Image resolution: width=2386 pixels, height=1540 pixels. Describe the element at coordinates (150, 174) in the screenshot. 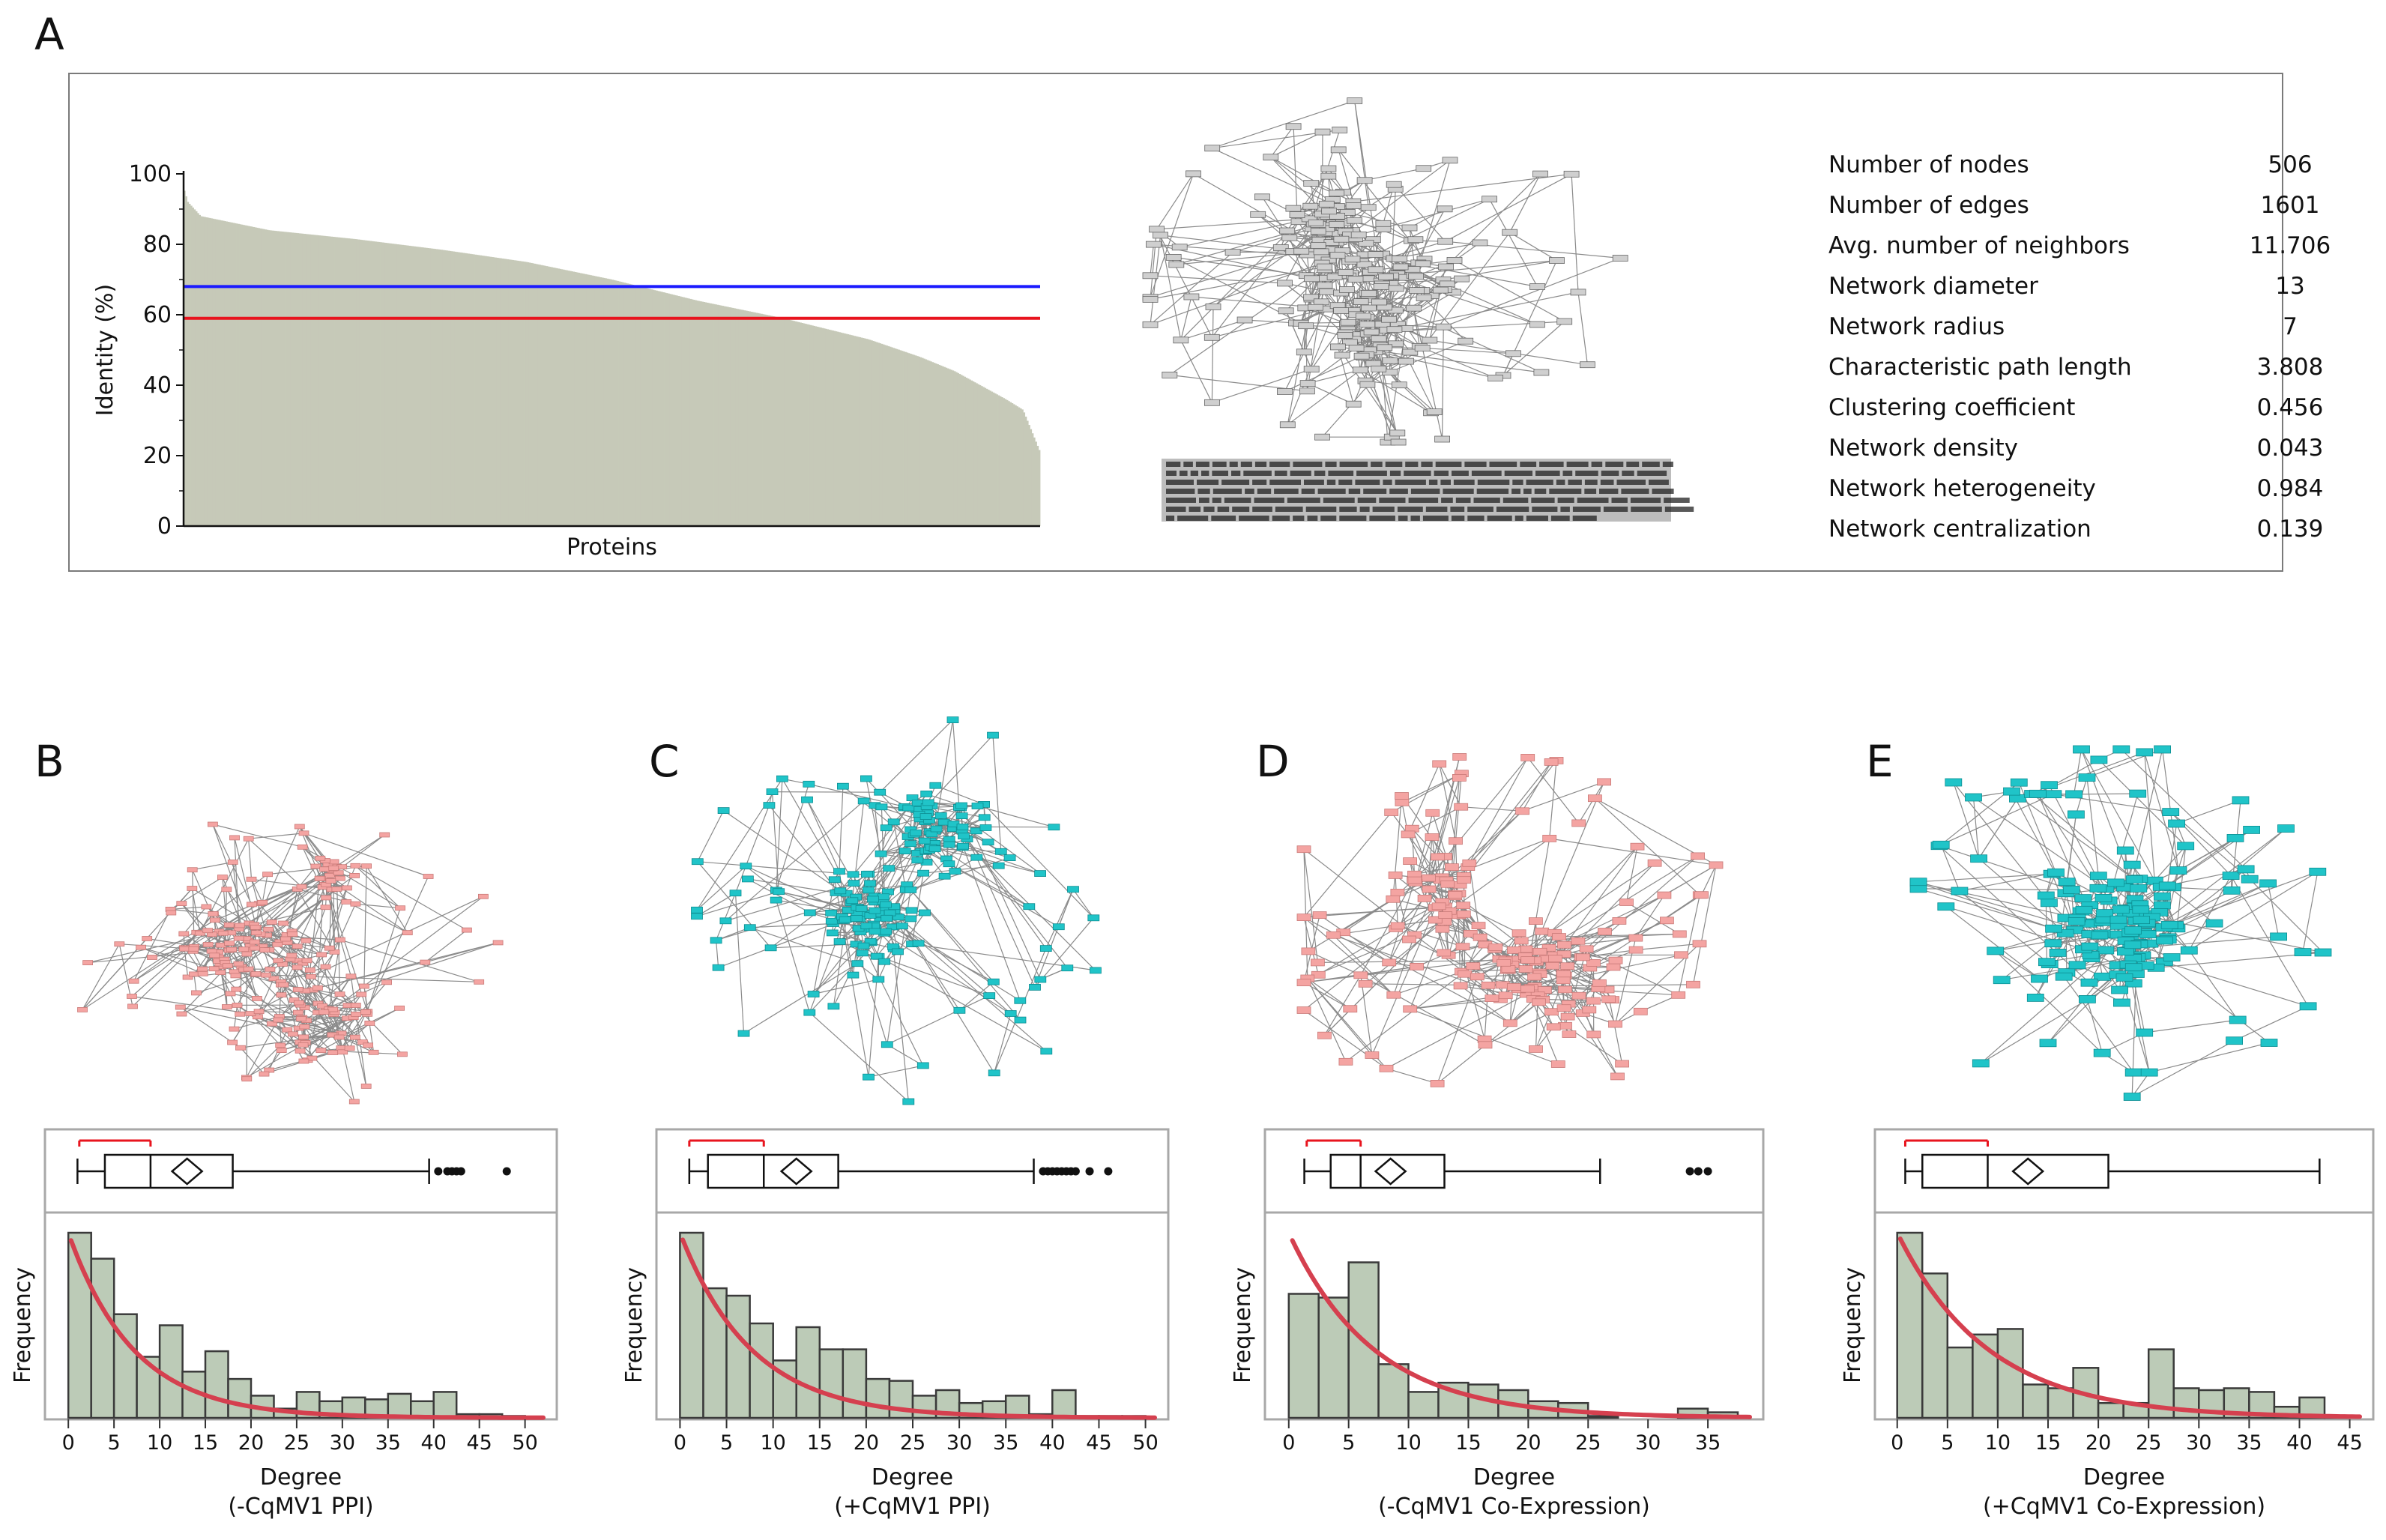

I see `y-tick-label: 100` at that location.